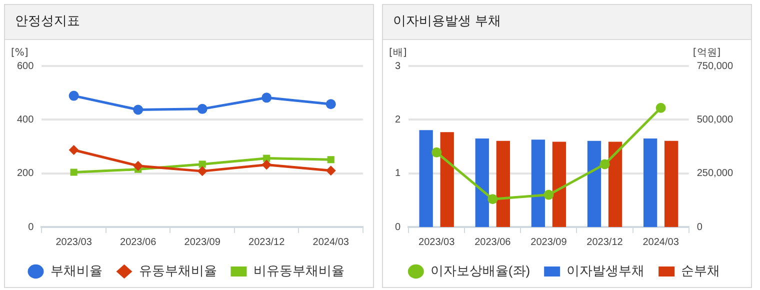 This screenshot has height=290, width=760. What do you see at coordinates (19, 53) in the screenshot?
I see `y-axis-title: [%]` at bounding box center [19, 53].